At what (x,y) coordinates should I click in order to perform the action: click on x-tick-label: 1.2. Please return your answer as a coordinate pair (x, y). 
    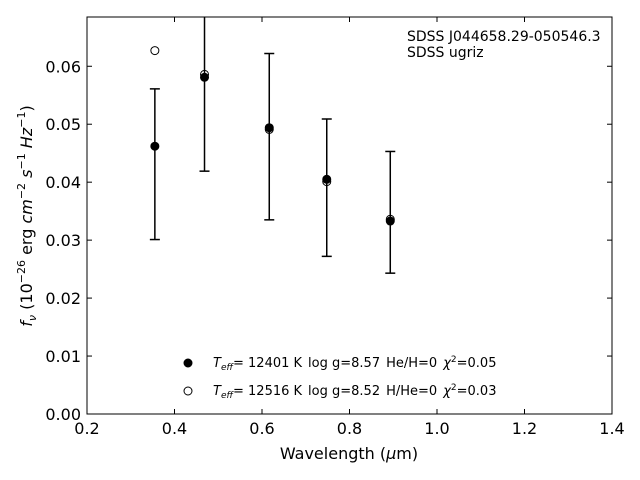
    Looking at the image, I should click on (524, 428).